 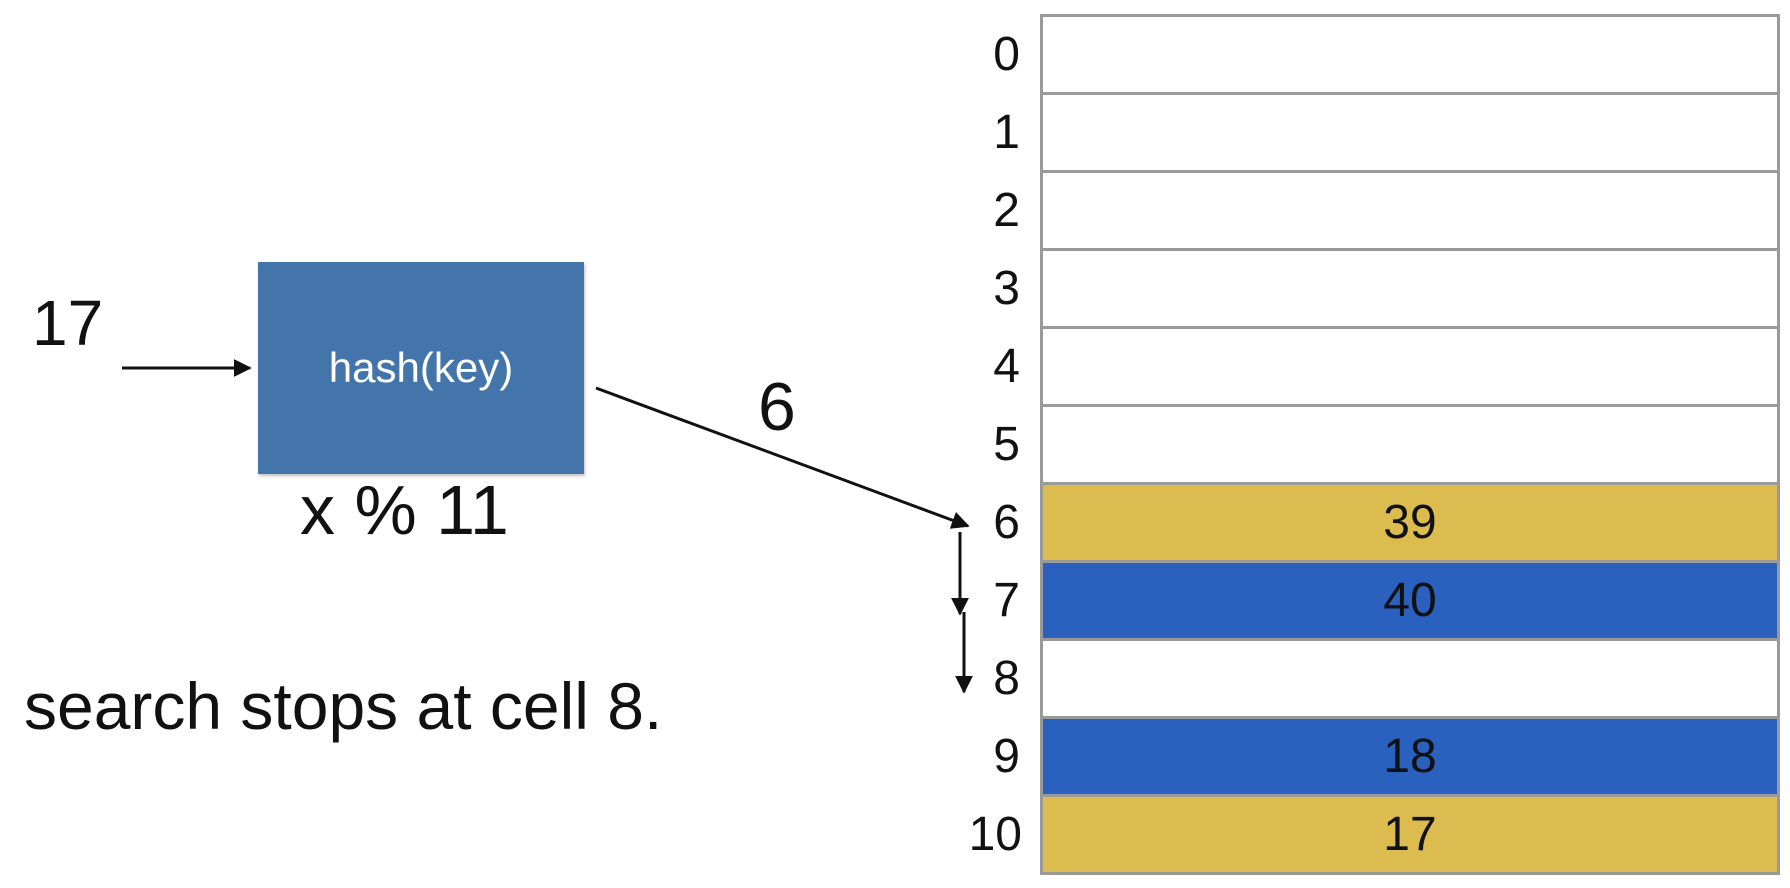 What do you see at coordinates (1006, 444) in the screenshot?
I see `index-label: 5` at bounding box center [1006, 444].